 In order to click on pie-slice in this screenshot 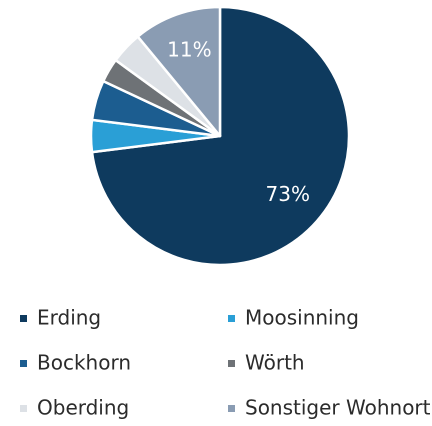, I will do `click(179, 71)`.